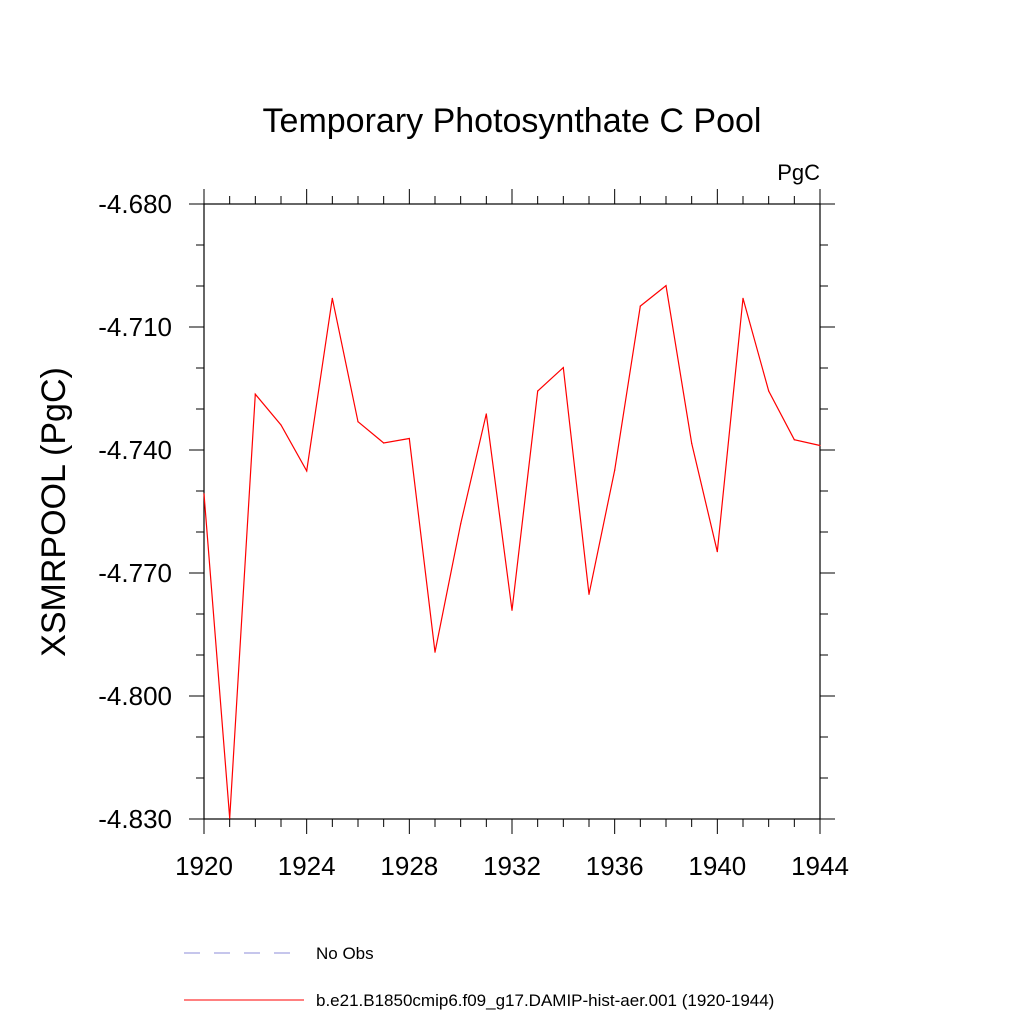 The image size is (1024, 1024). What do you see at coordinates (135, 511) in the screenshot?
I see `y-tick-labels: -4.680 -4.710 -4.740 -4.770 -4.800 -4.830` at bounding box center [135, 511].